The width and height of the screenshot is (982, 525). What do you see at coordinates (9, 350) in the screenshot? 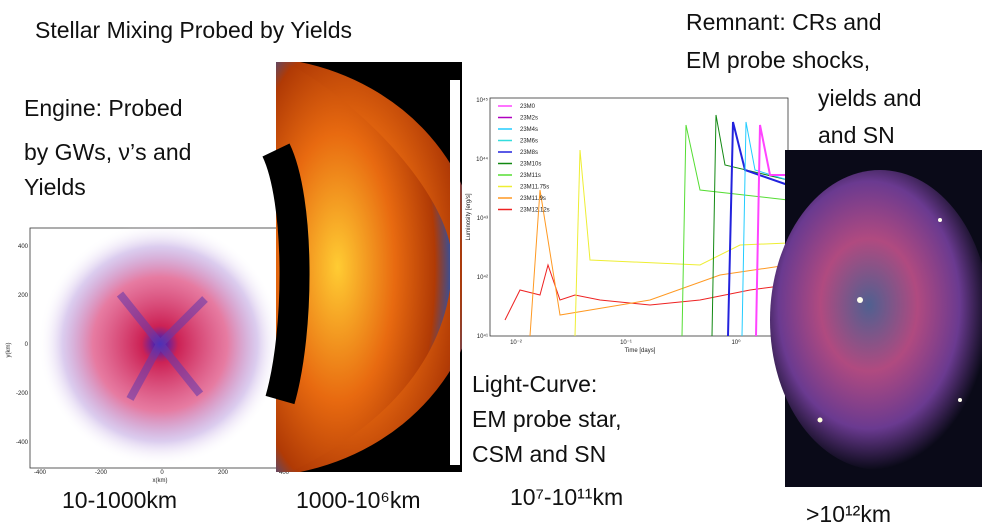
I see `y-axis-label: y(km)` at bounding box center [9, 350].